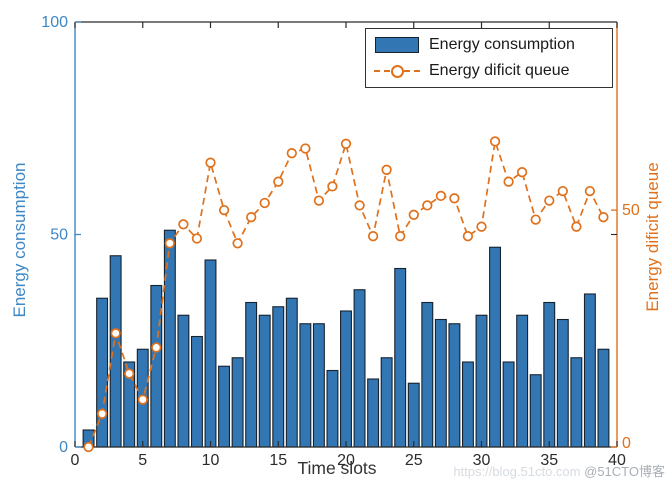 The image size is (668, 494). I want to click on y-left-tick-label: 0, so click(63, 447).